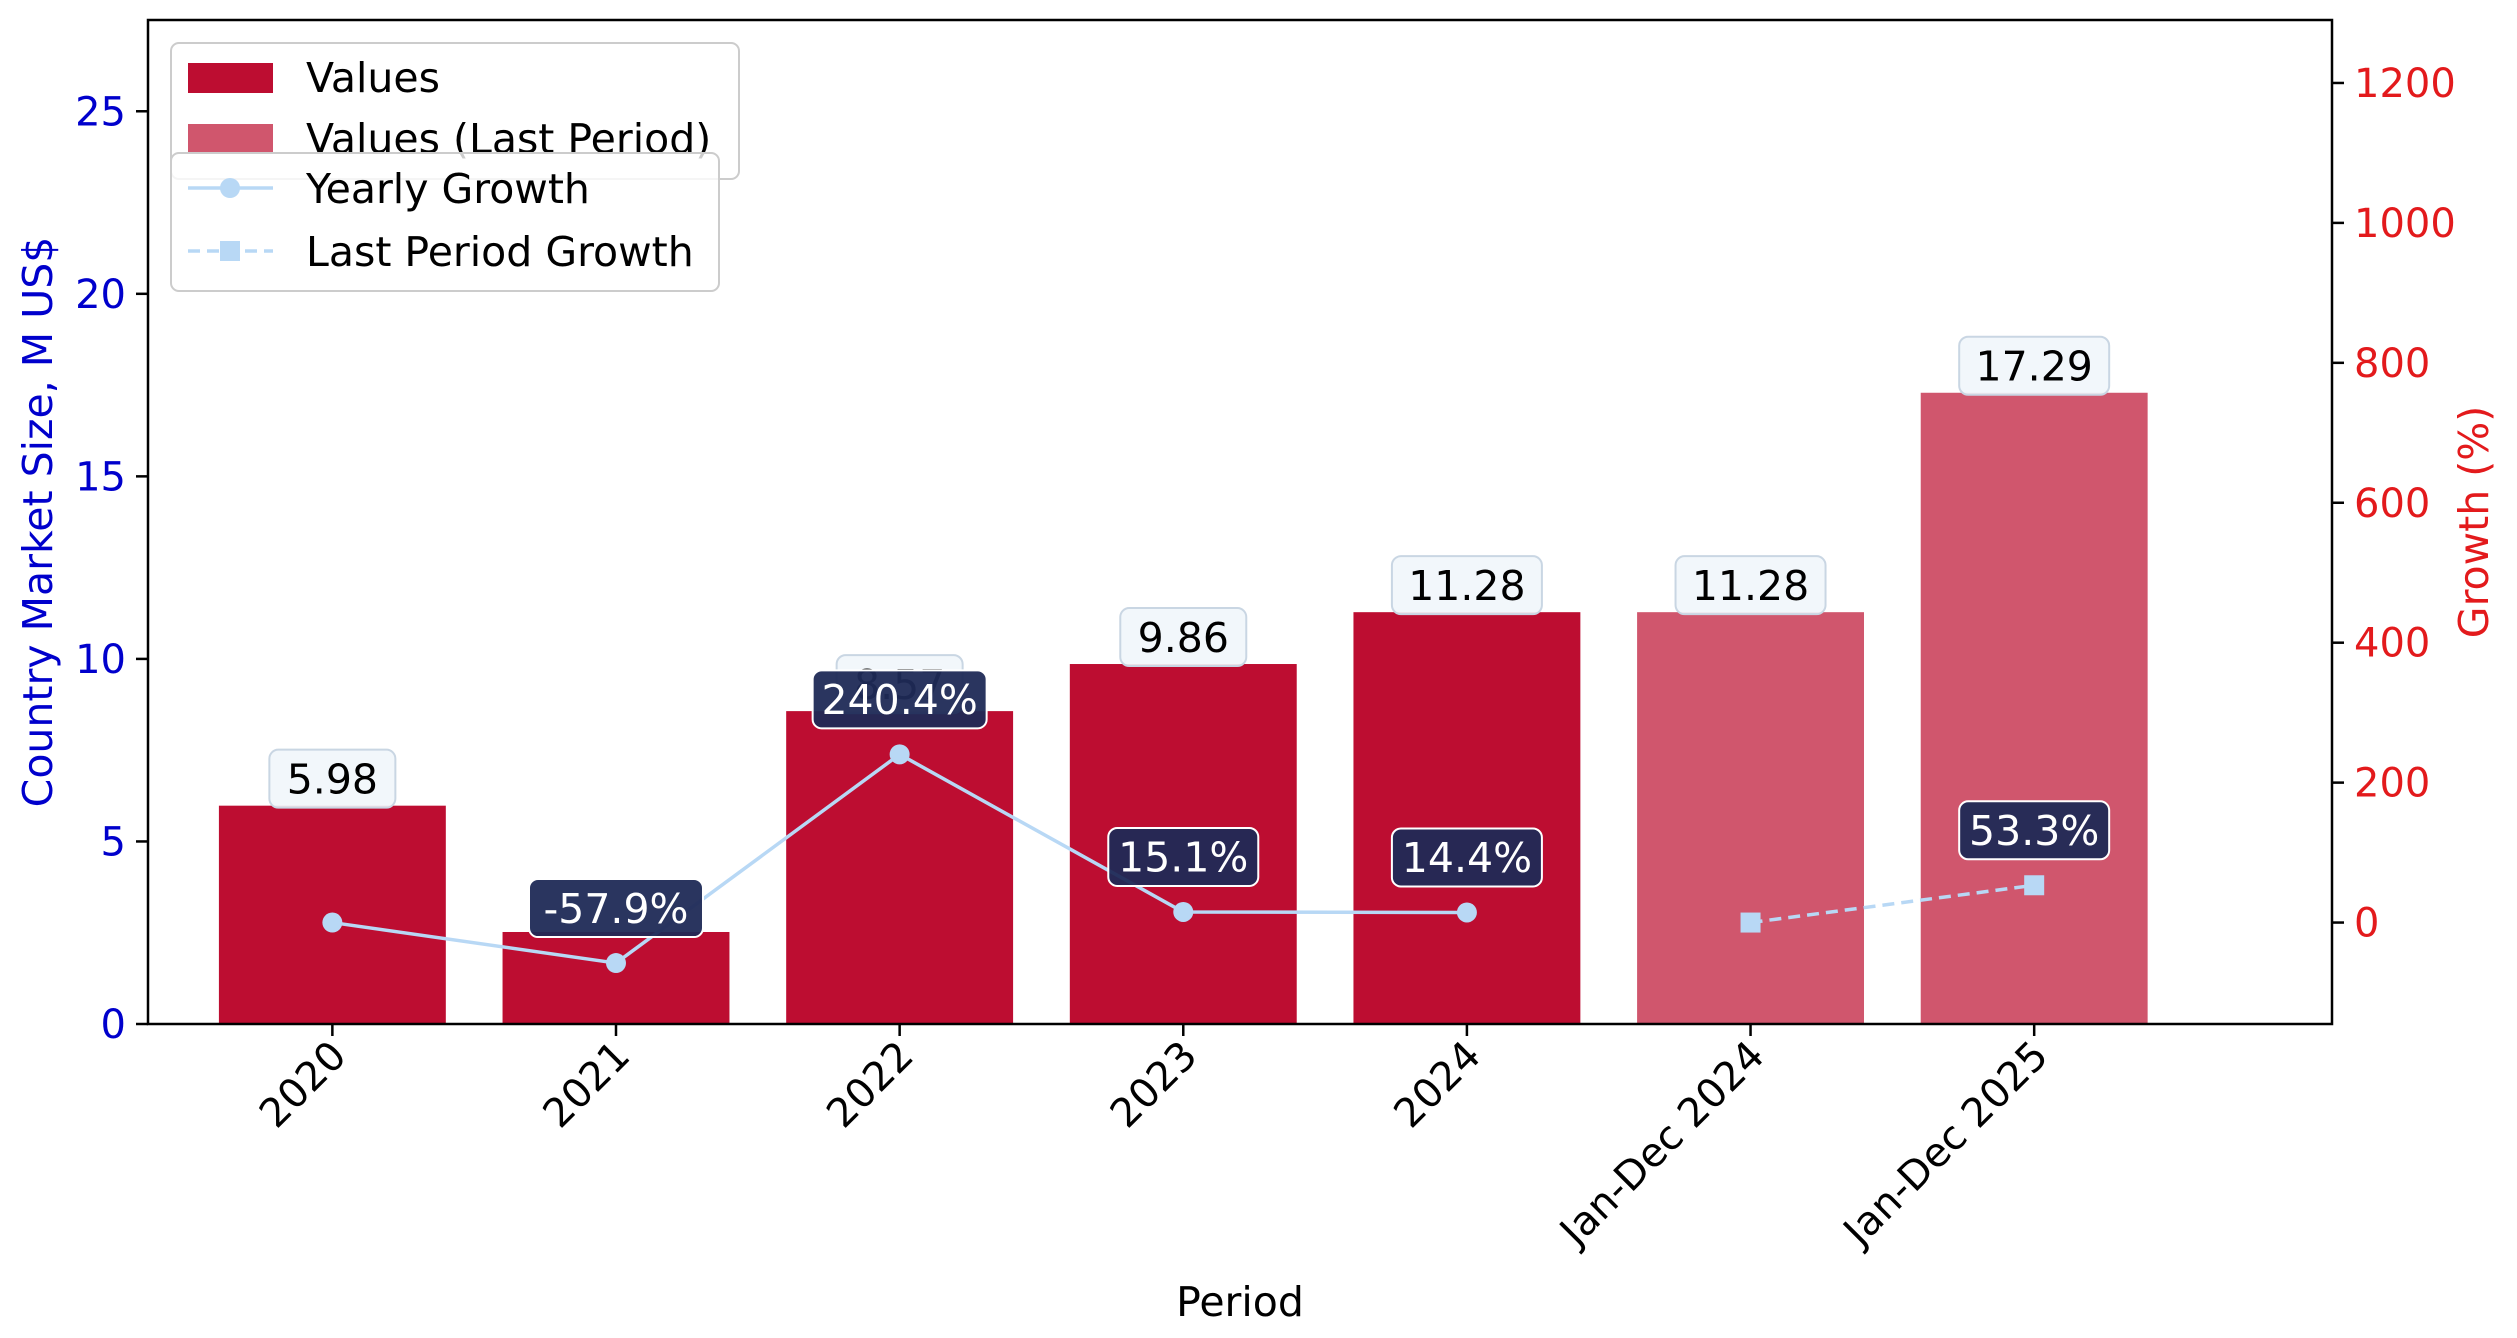 The image size is (2517, 1338). What do you see at coordinates (230, 139) in the screenshot?
I see `legend-swatch-values-last-period` at bounding box center [230, 139].